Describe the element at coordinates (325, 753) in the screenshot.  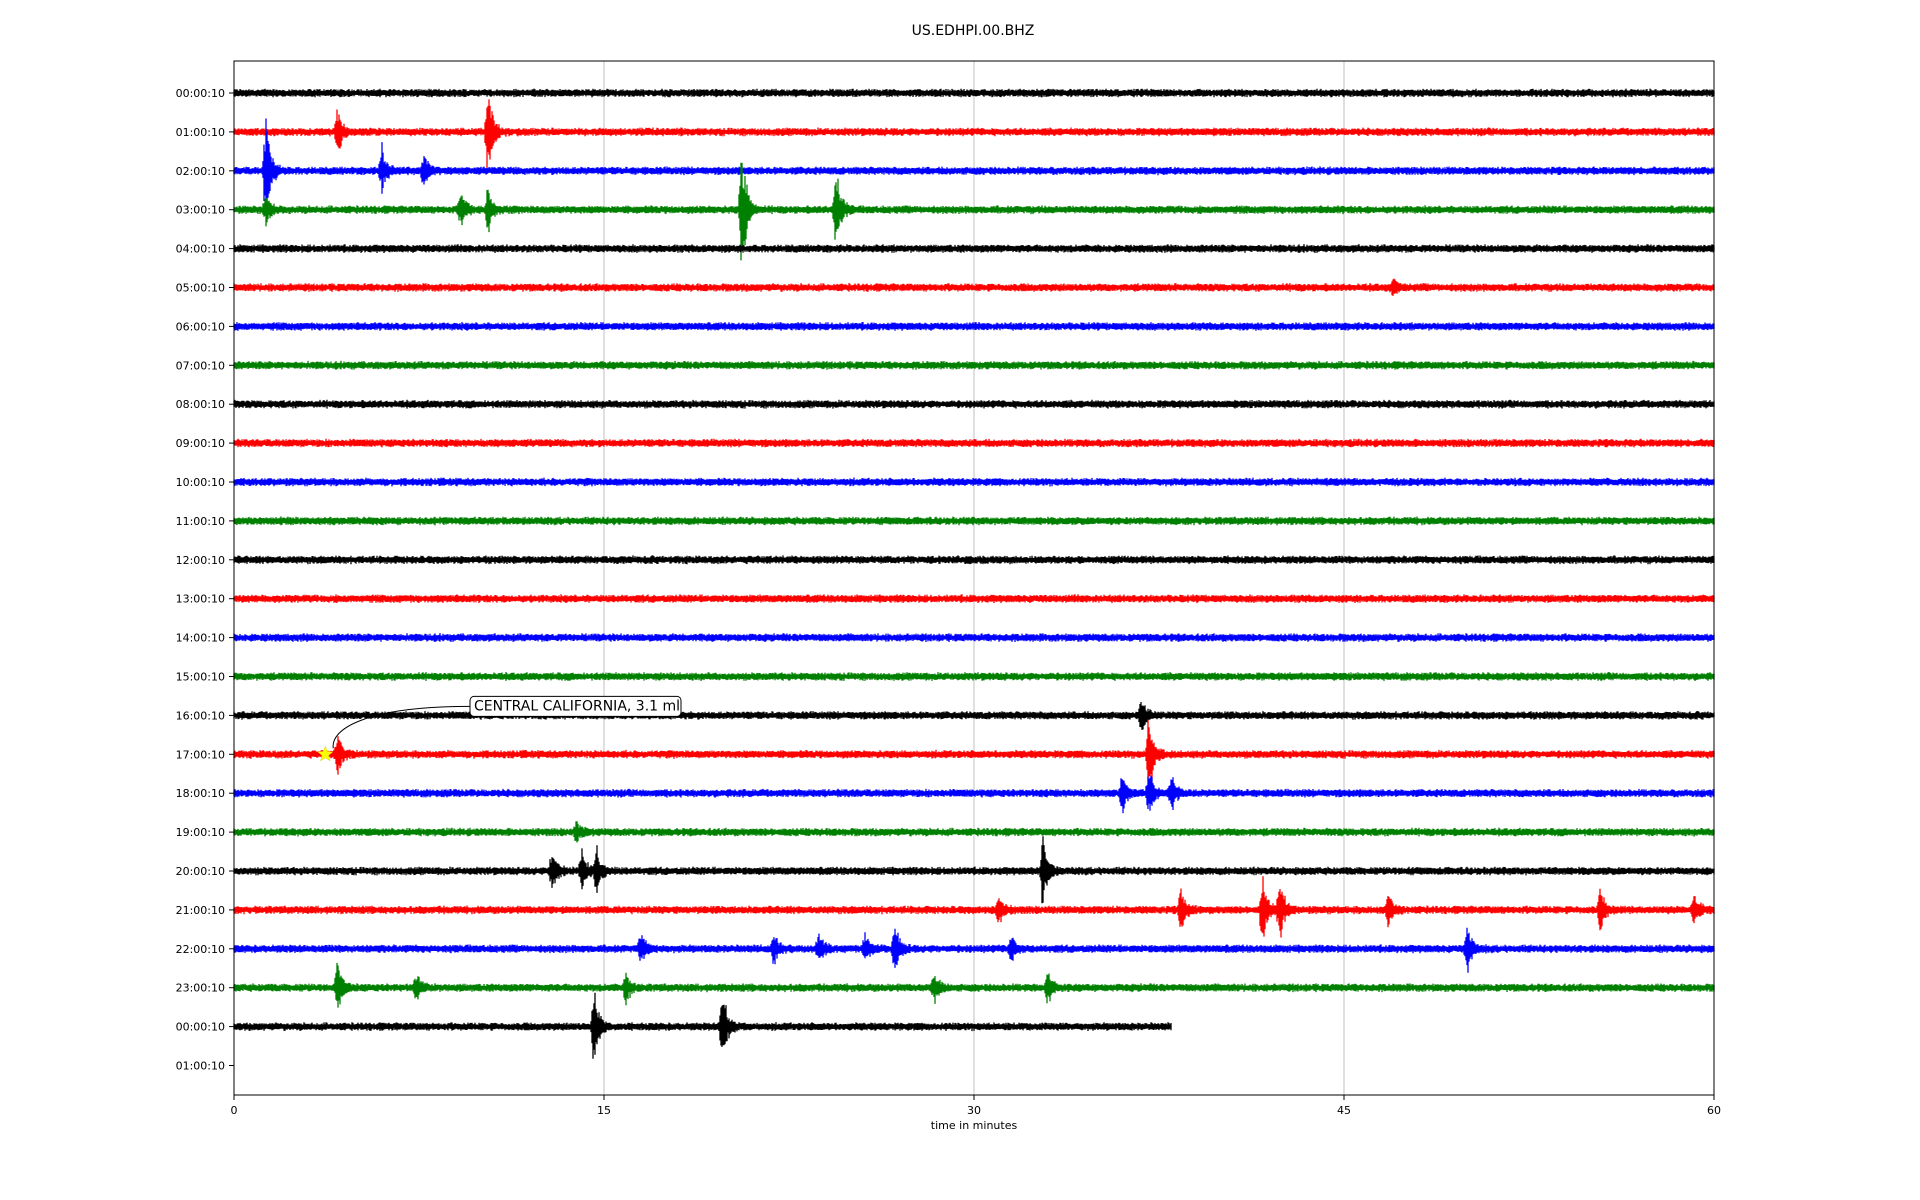
I see `event-star-icon` at that location.